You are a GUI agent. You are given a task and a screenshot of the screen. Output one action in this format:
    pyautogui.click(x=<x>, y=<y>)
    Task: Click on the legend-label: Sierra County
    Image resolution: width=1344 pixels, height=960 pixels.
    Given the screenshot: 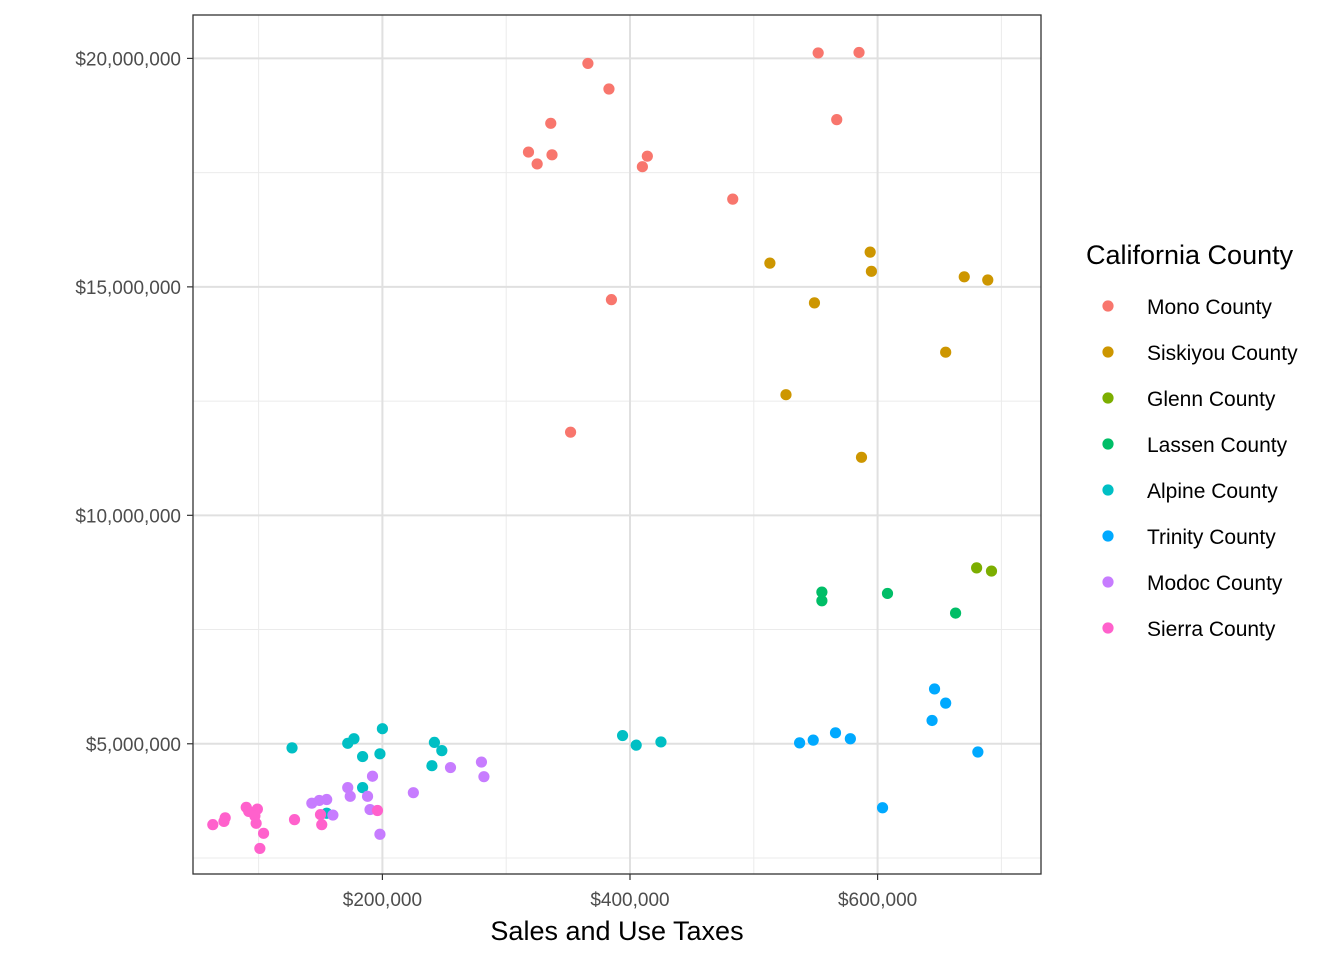 What is the action you would take?
    pyautogui.click(x=1211, y=629)
    